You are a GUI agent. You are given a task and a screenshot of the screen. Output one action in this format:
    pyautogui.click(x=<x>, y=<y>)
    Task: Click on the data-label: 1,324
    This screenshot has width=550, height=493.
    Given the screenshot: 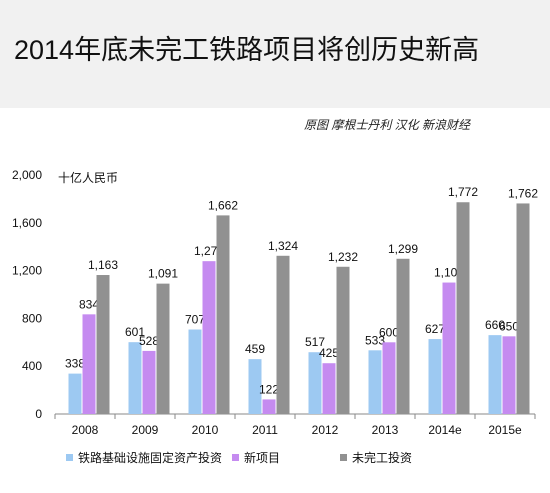 What is the action you would take?
    pyautogui.click(x=283, y=246)
    